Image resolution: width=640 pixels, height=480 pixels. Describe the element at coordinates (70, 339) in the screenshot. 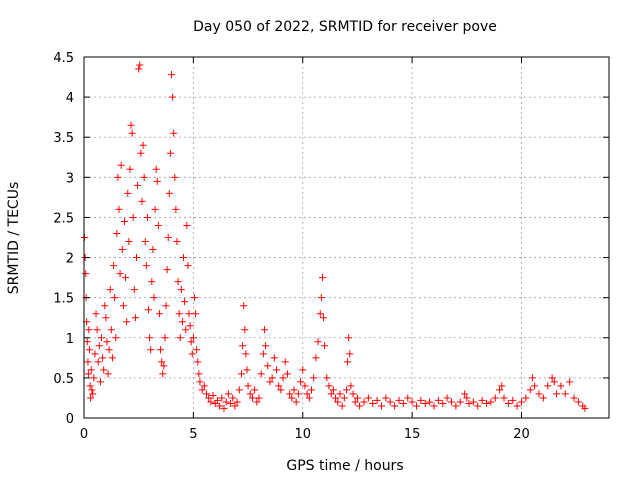

I see `y-tick-label: 1` at that location.